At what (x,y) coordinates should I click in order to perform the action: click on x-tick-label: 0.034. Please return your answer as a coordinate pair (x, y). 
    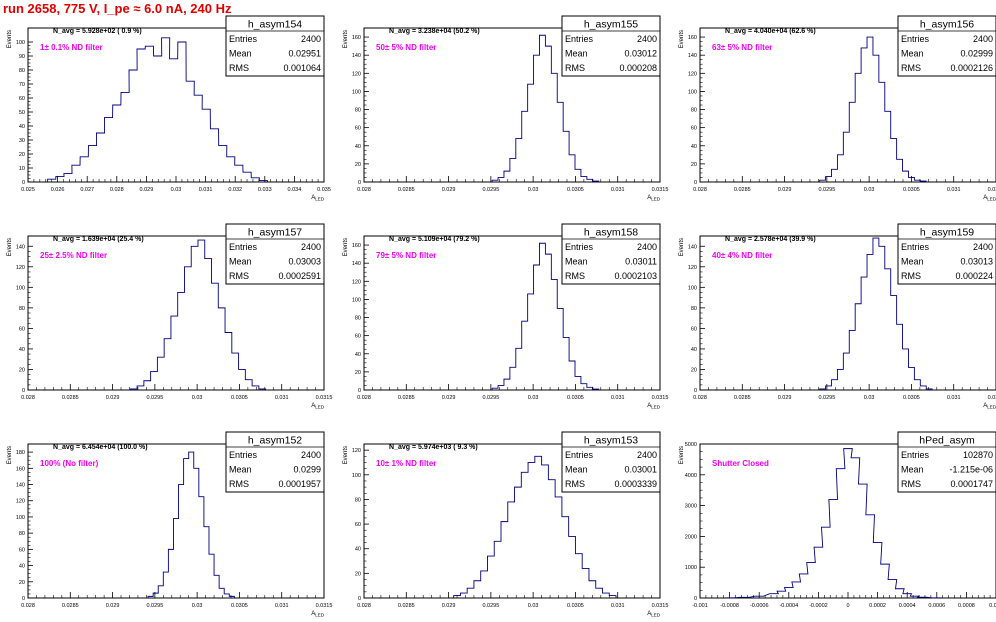
    Looking at the image, I should click on (295, 190).